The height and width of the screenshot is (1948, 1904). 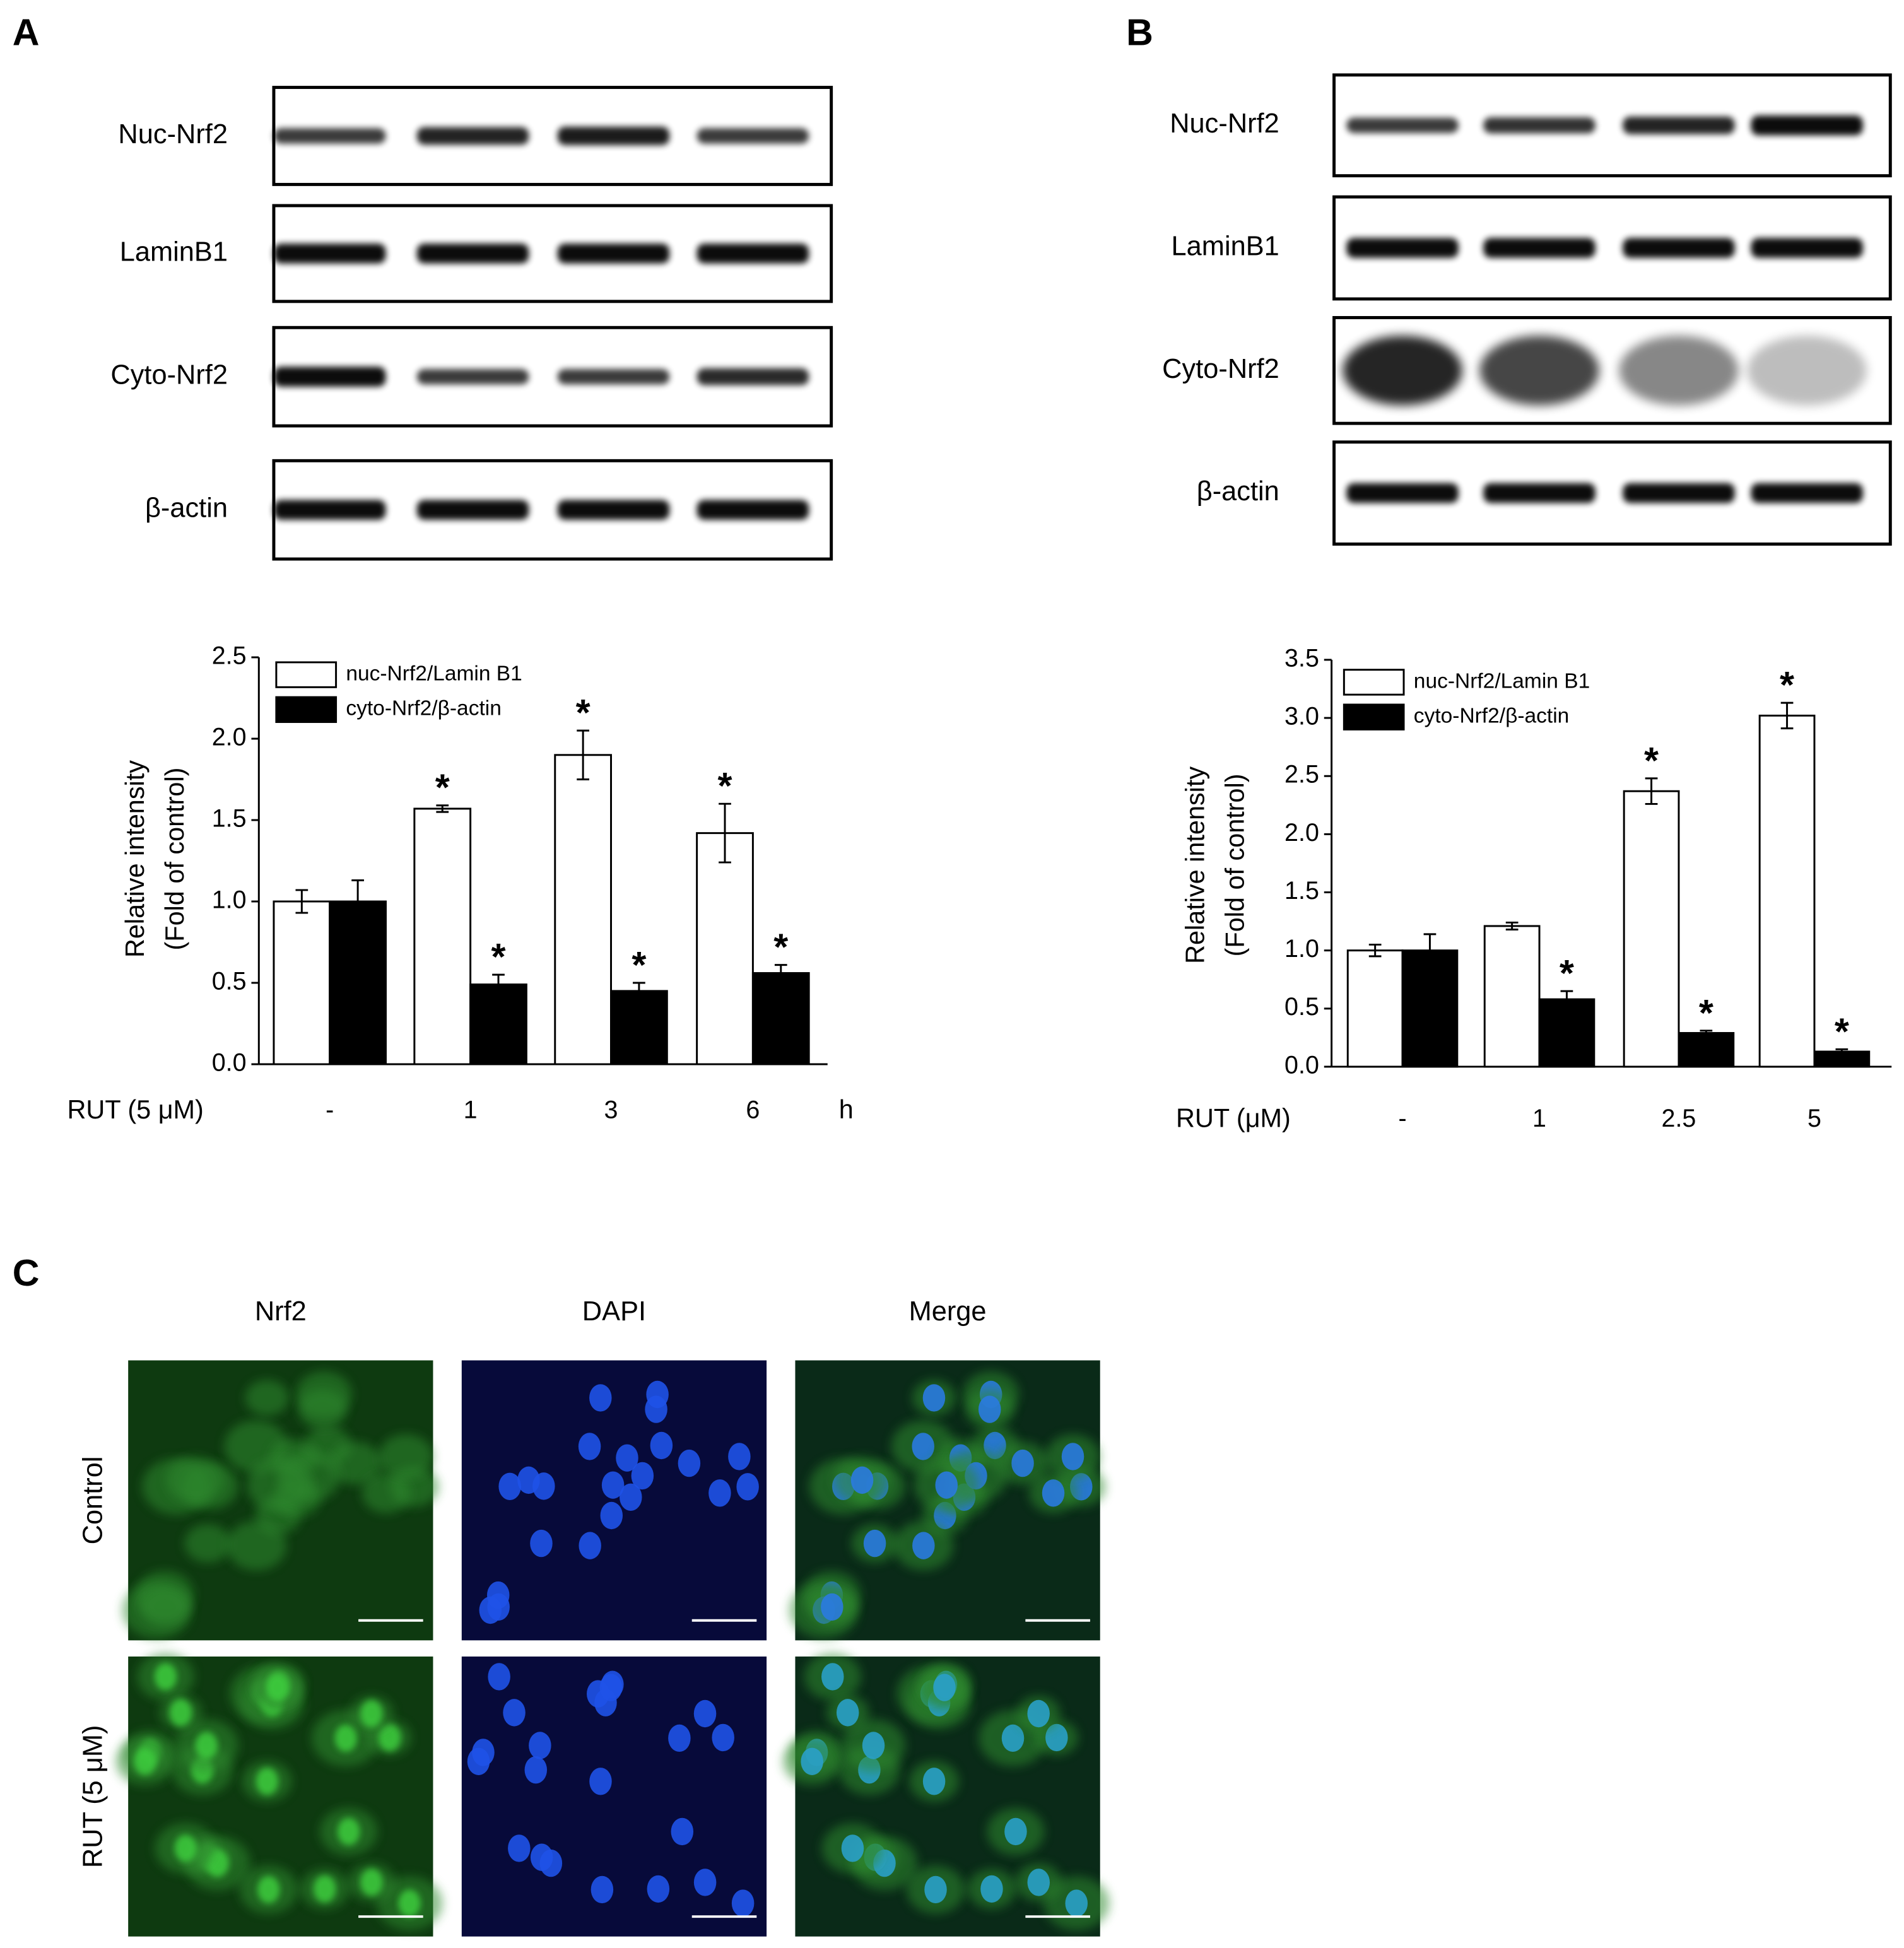 I want to click on column-header: DAPI, so click(x=614, y=1311).